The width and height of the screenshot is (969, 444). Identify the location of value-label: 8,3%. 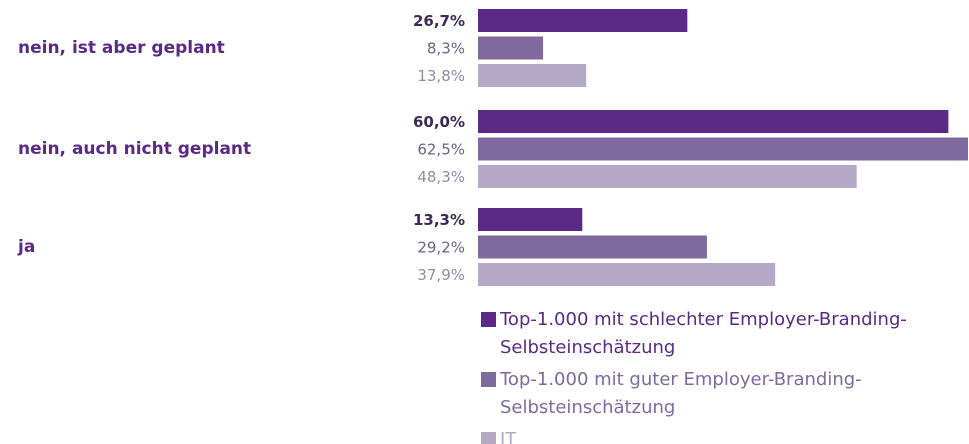
(446, 49).